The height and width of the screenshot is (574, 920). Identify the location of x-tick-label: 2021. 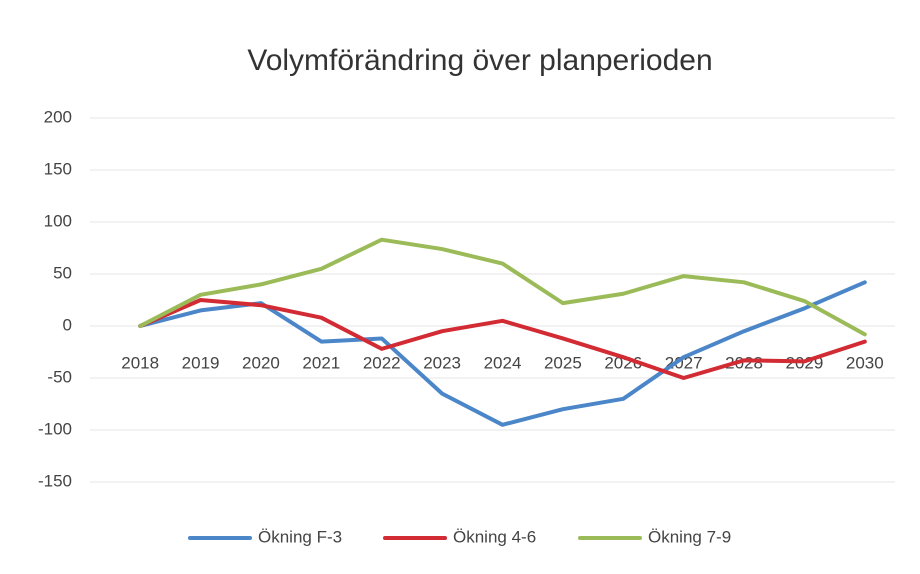
(321, 362).